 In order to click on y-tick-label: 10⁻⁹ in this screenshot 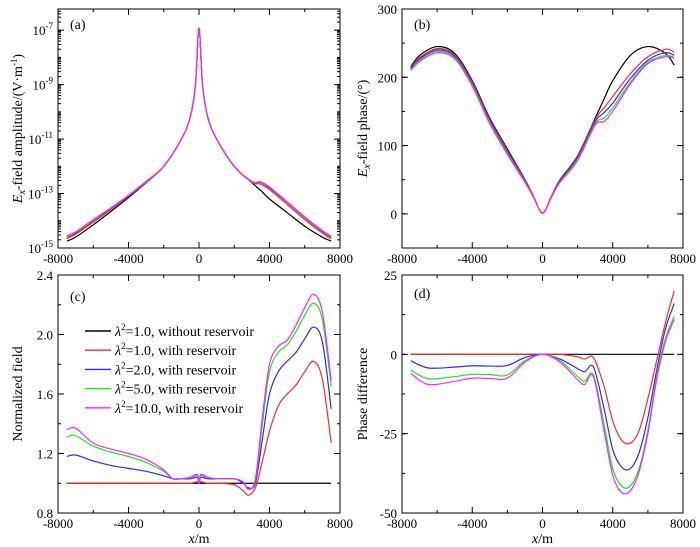, I will do `click(43, 84)`.